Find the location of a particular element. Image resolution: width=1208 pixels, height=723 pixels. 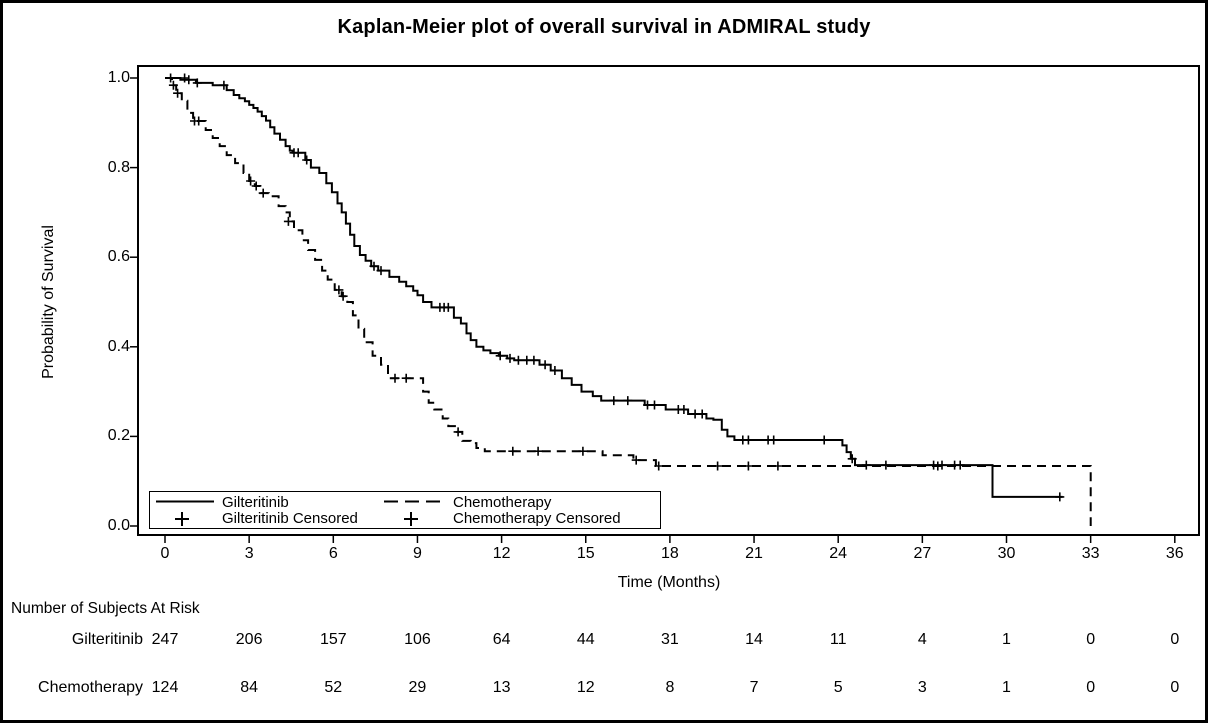

at-risk-value: 206 is located at coordinates (249, 639).